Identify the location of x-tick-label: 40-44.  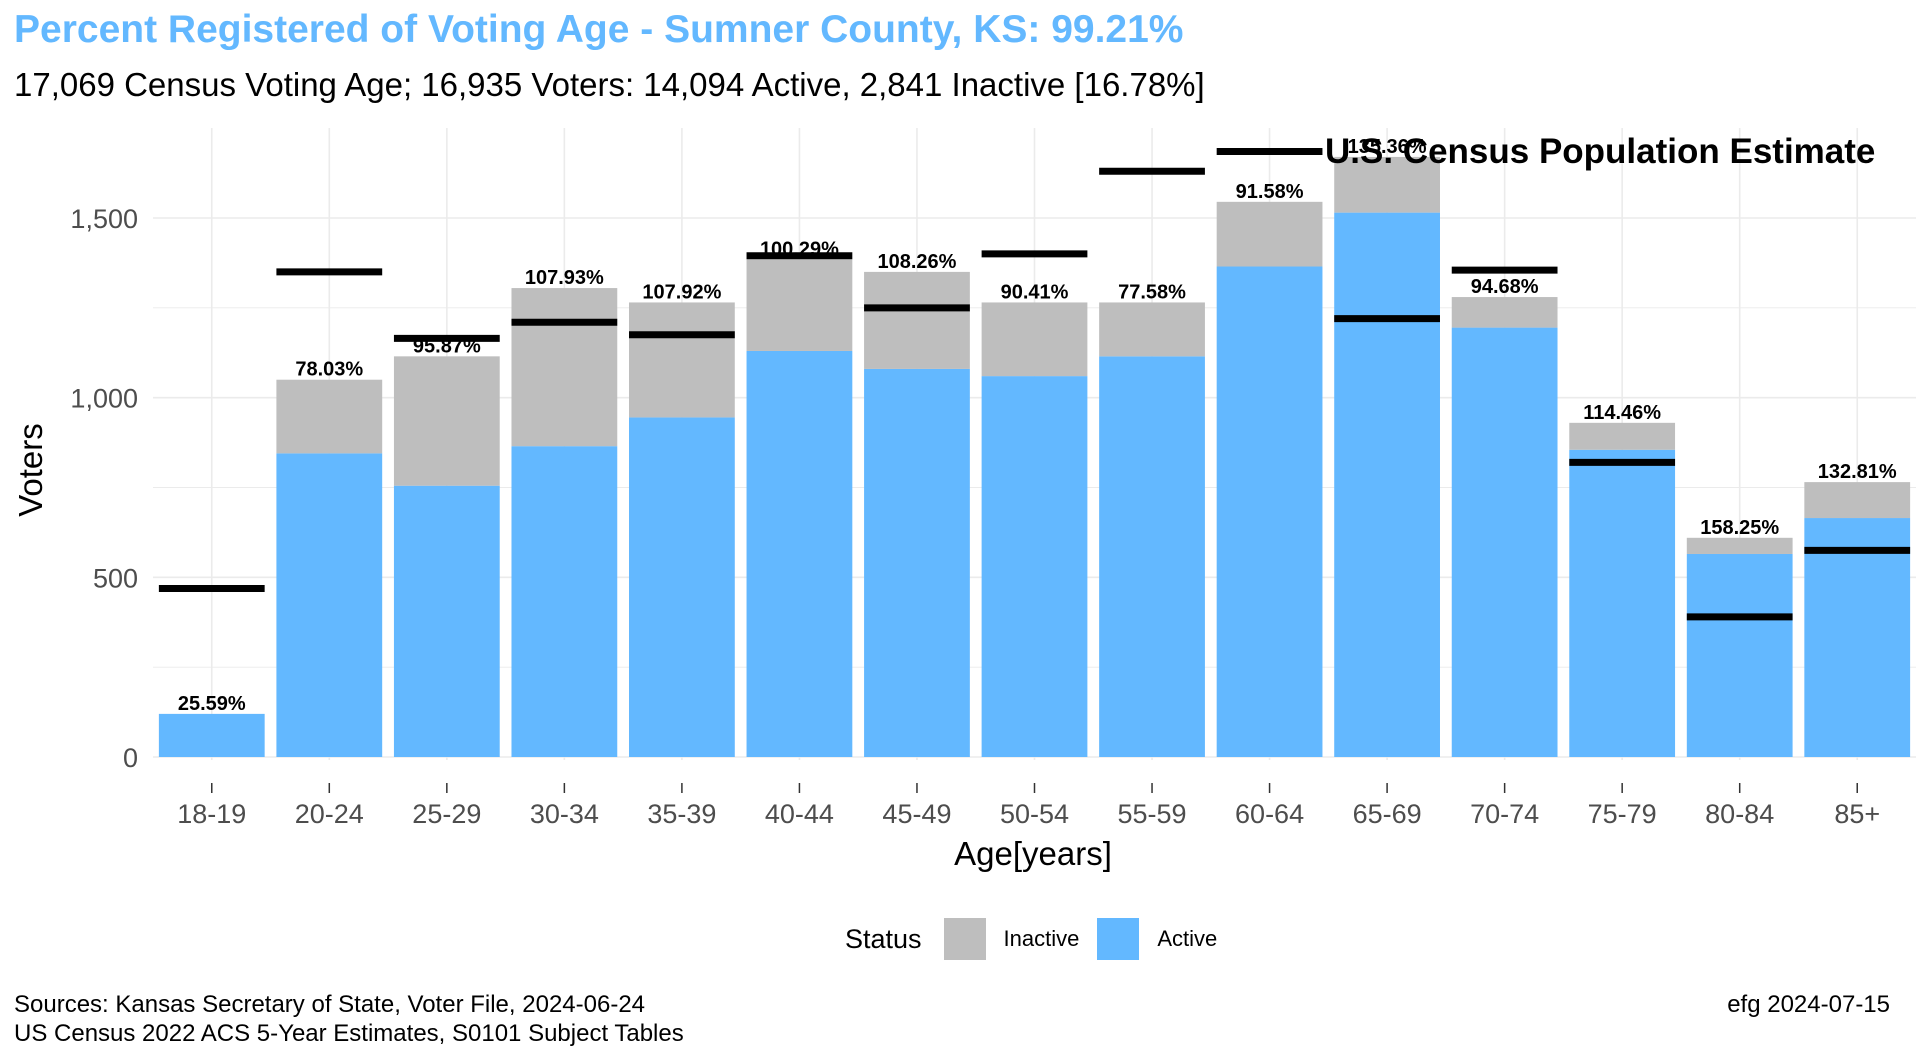
(799, 814).